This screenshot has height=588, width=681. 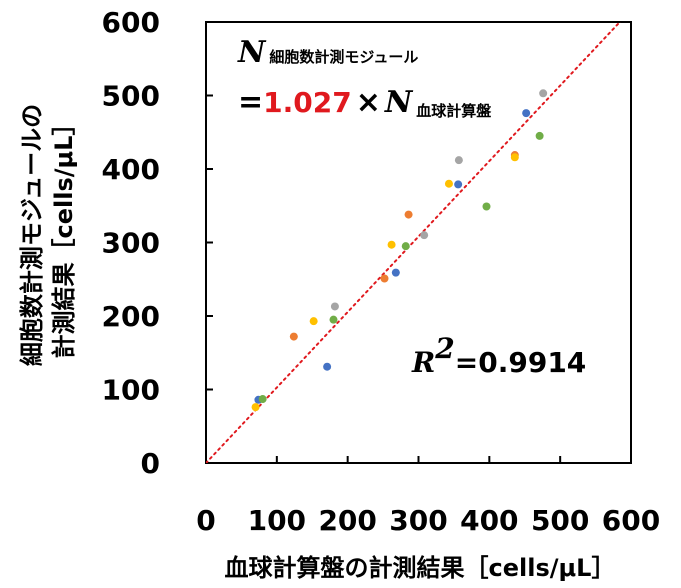 What do you see at coordinates (631, 520) in the screenshot?
I see `x-tick-label: 600` at bounding box center [631, 520].